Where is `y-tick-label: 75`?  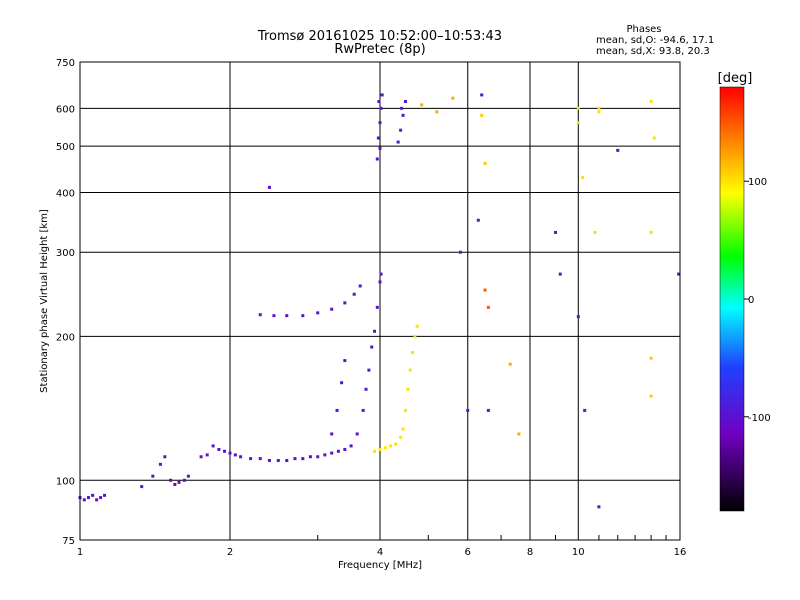
y-tick-label: 75 is located at coordinates (68, 541).